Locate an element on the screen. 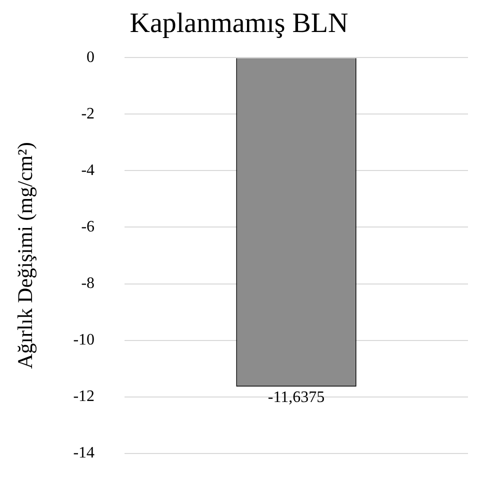 This screenshot has height=493, width=478. y-tick-label: -4 is located at coordinates (88, 170).